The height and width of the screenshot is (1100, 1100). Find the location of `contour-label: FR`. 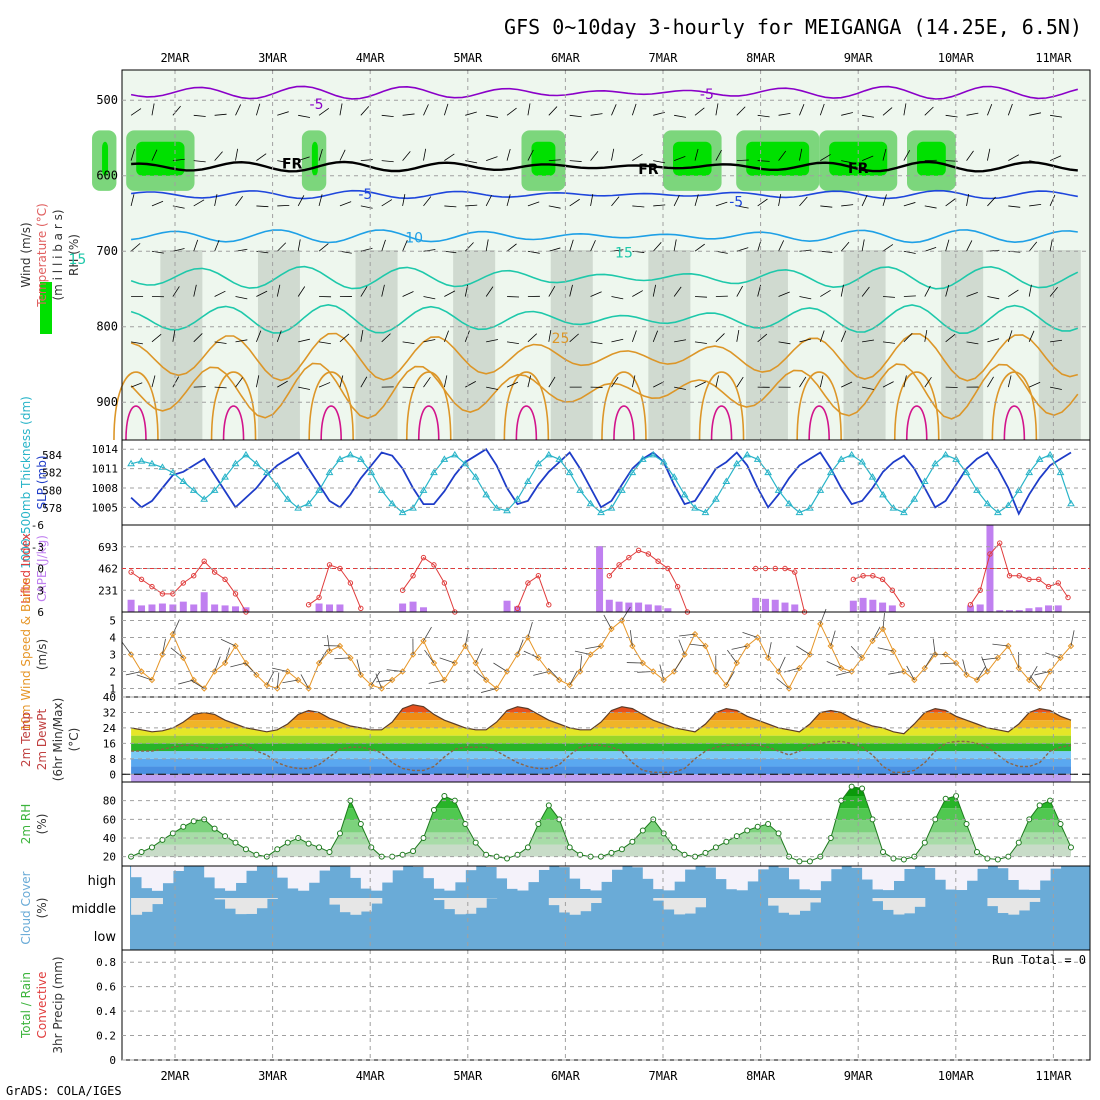

contour-label: FR is located at coordinates (292, 165).